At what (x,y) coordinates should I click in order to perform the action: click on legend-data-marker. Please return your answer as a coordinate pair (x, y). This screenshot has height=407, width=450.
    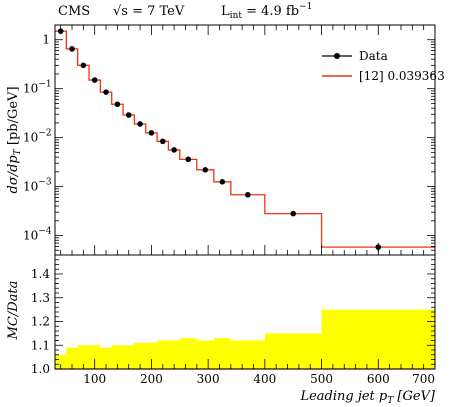
    Looking at the image, I should click on (337, 56).